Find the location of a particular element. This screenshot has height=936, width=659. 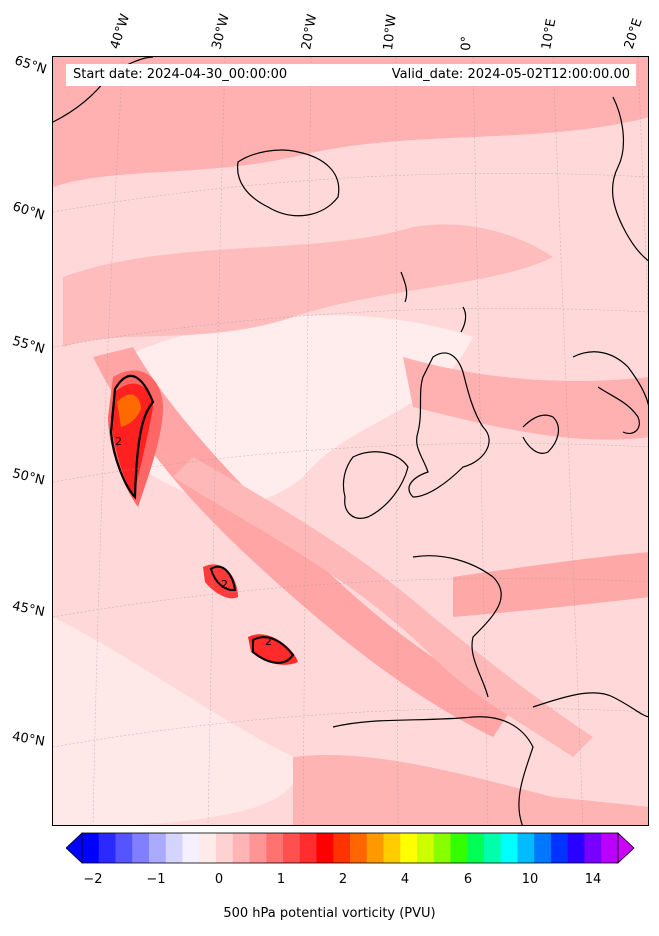

colorbar-tick-0: 0 is located at coordinates (219, 879).